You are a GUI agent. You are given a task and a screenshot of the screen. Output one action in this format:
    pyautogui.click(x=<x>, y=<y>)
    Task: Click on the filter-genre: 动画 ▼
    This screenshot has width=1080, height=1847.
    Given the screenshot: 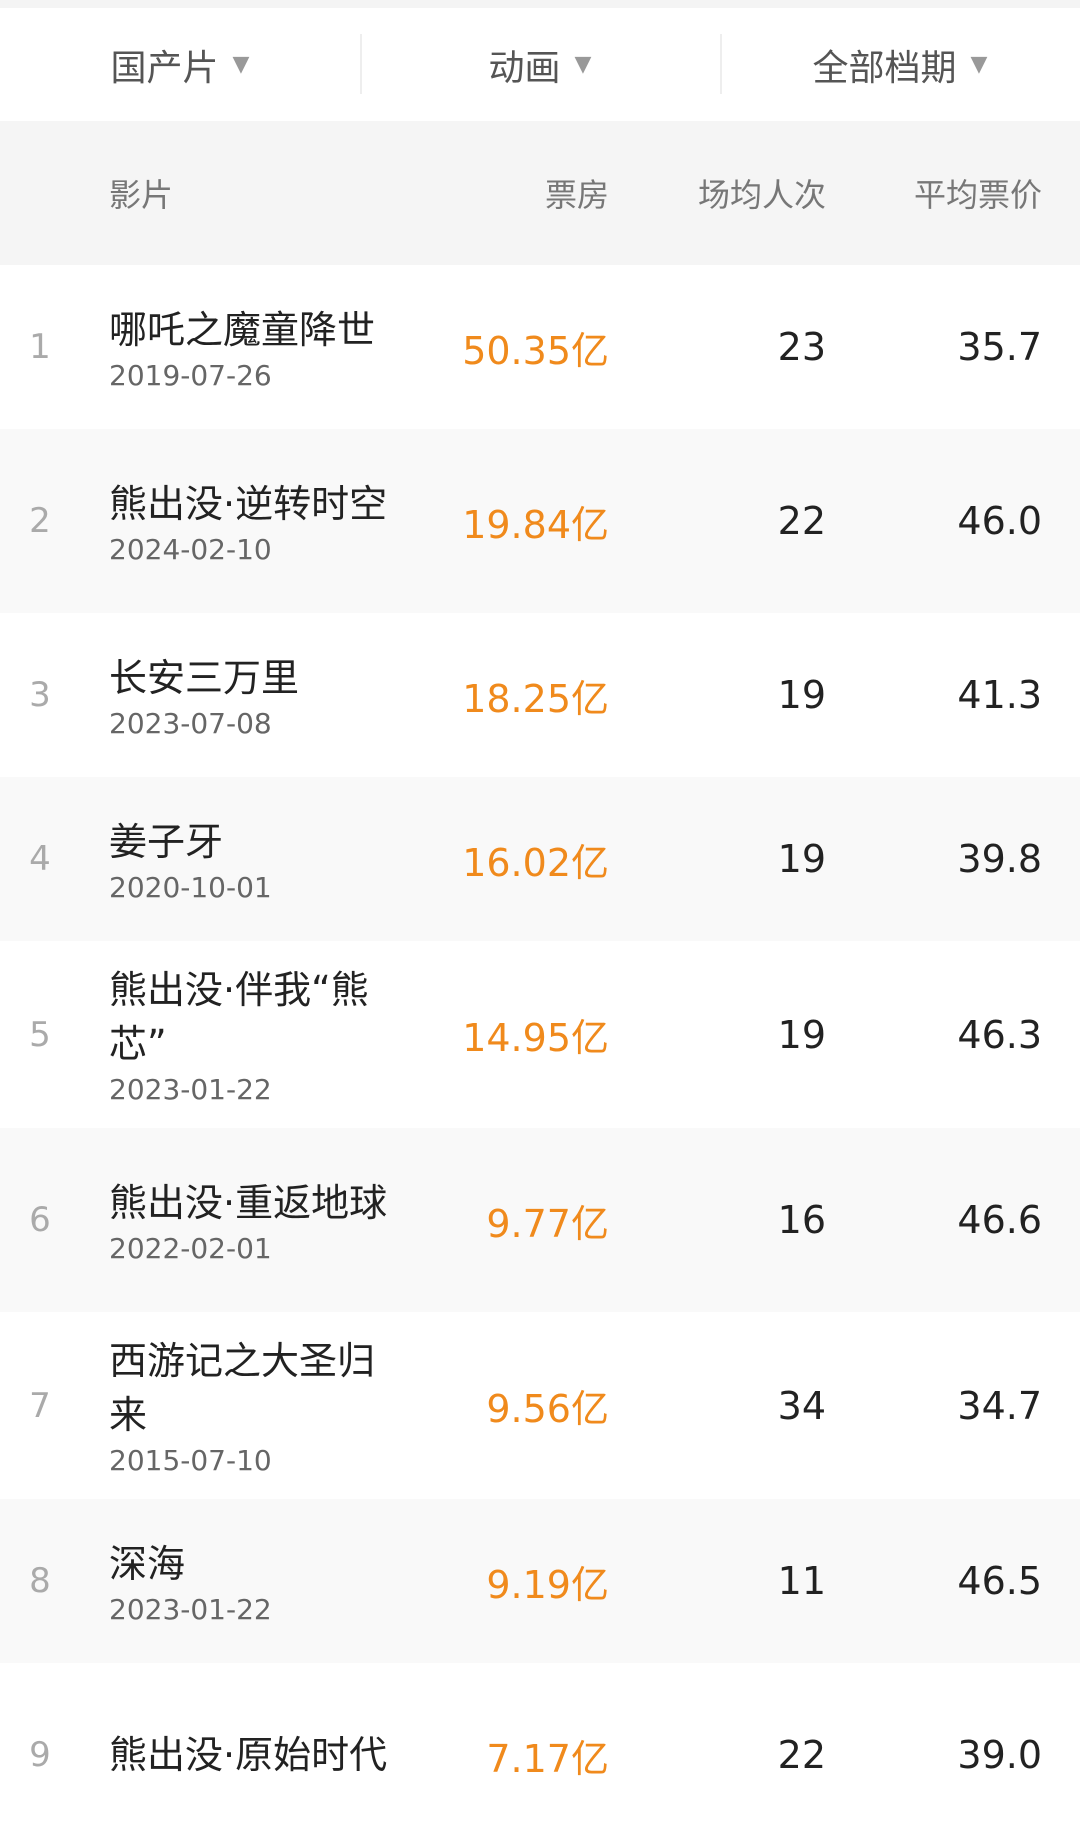 What is the action you would take?
    pyautogui.click(x=540, y=64)
    